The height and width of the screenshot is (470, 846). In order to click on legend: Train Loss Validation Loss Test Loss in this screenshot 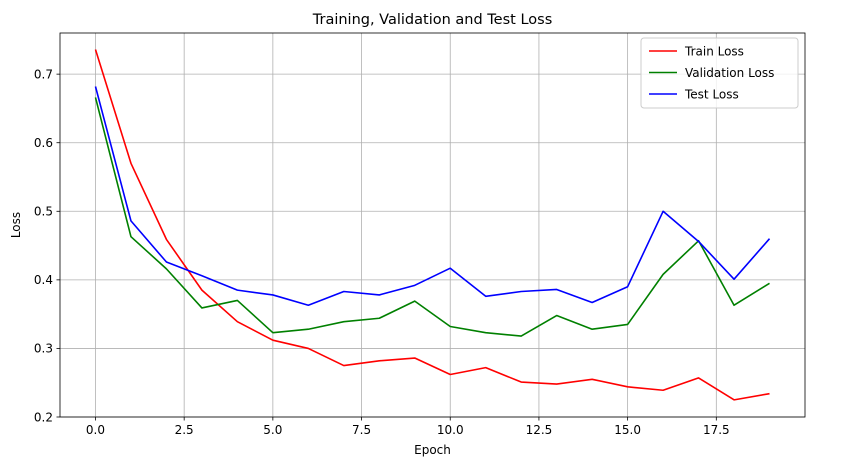, I will do `click(719, 73)`.